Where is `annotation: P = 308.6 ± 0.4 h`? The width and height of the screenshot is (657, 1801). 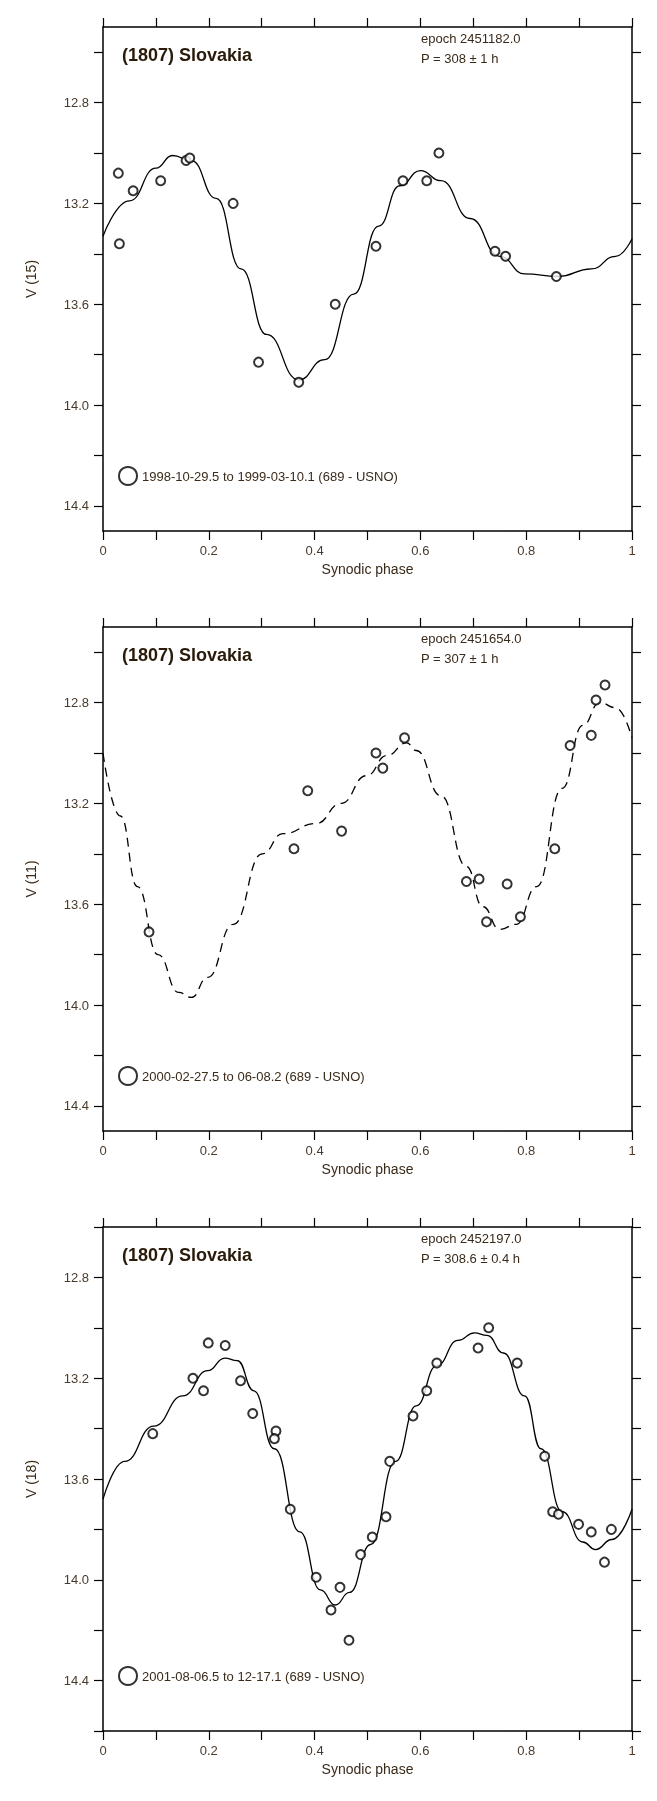 annotation: P = 308.6 ± 0.4 h is located at coordinates (471, 1258).